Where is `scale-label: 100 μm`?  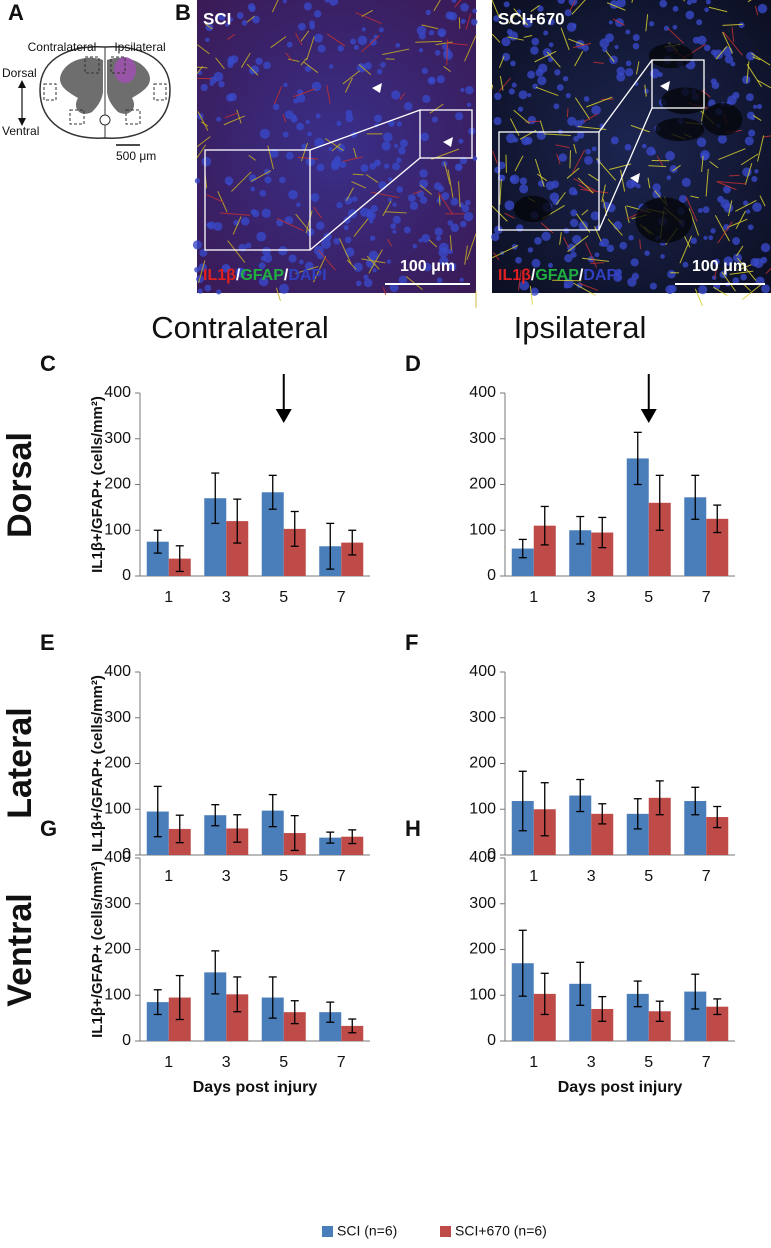 scale-label: 100 μm is located at coordinates (719, 266).